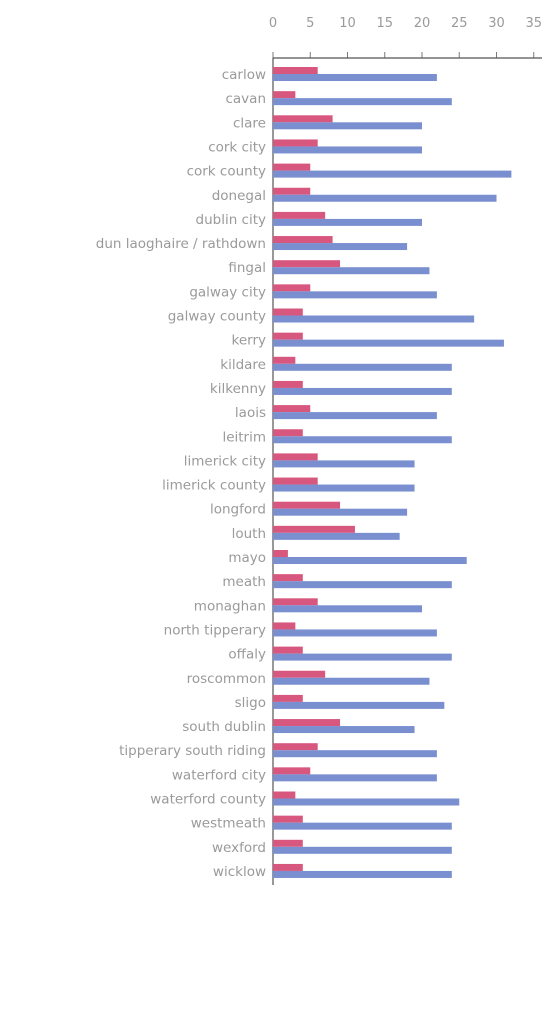 This screenshot has height=1036, width=542. I want to click on category-label: sligo, so click(250, 703).